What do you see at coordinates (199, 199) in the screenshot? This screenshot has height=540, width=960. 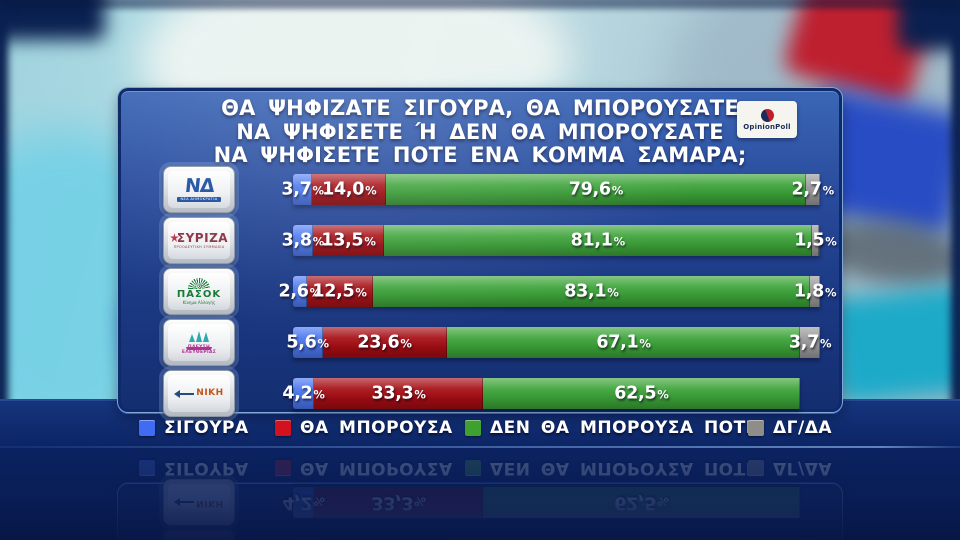 I see `party-name-nd: ΝΕΑ ΔΗΜΟΚΡΑΤΙΑ` at bounding box center [199, 199].